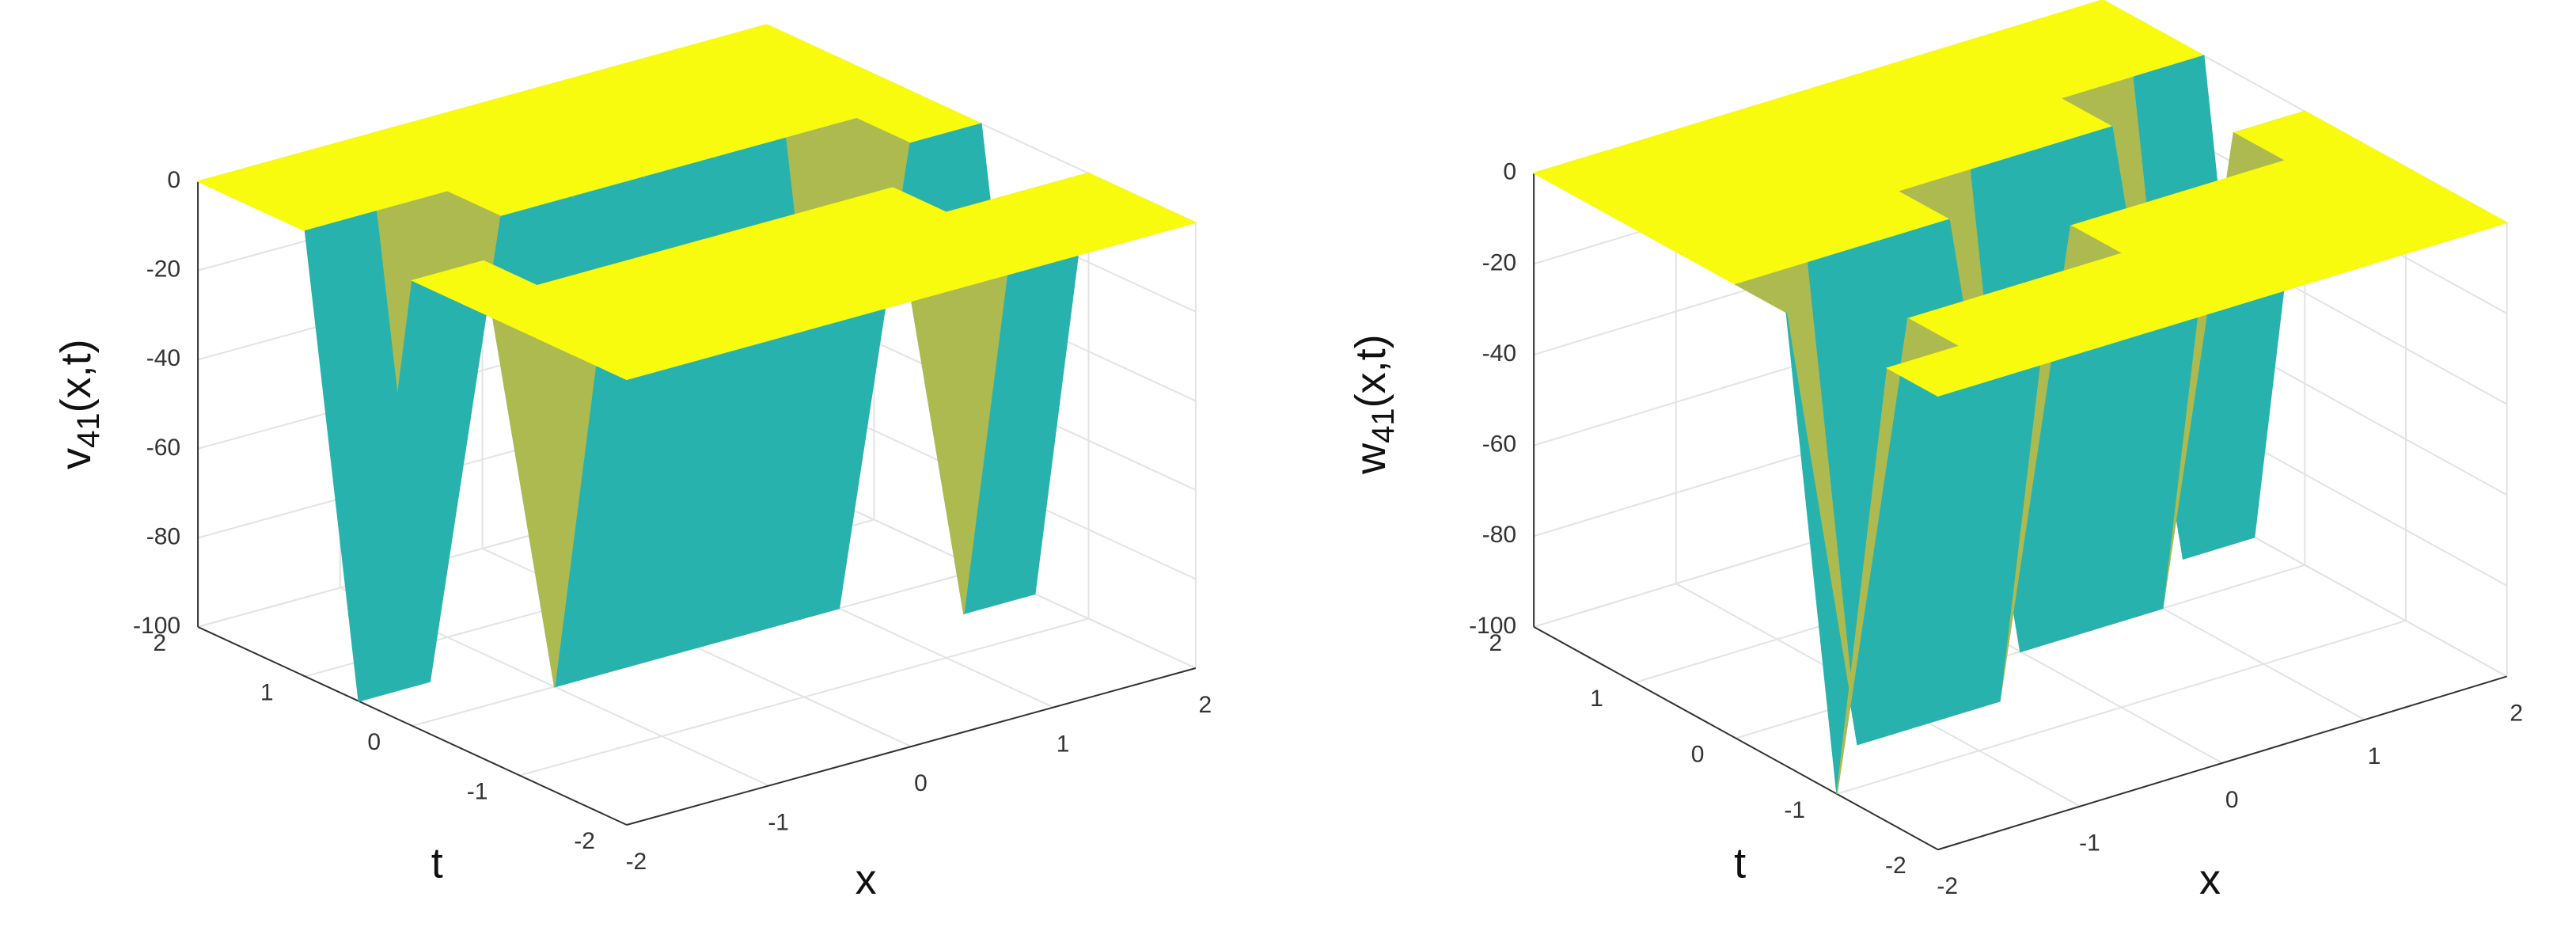  What do you see at coordinates (1370, 459) in the screenshot?
I see `z-label-base: w` at bounding box center [1370, 459].